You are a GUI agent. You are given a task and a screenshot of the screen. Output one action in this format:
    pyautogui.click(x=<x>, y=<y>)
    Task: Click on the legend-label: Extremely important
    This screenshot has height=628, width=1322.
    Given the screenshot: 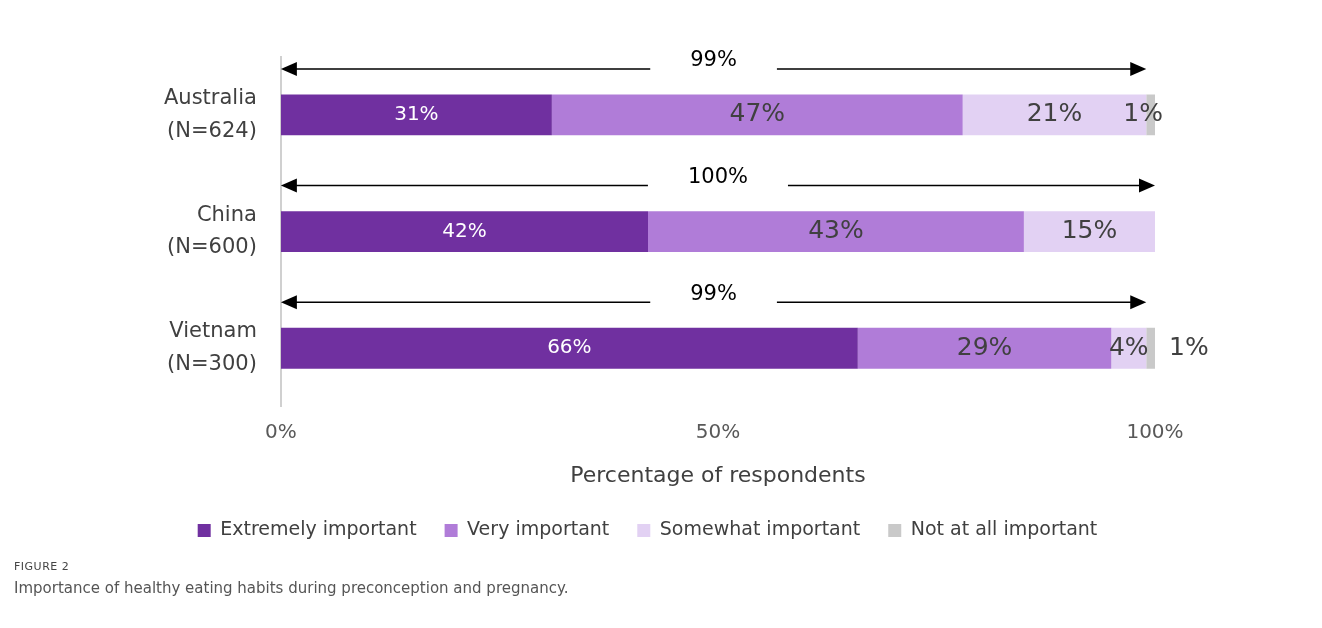 What is the action you would take?
    pyautogui.click(x=318, y=528)
    